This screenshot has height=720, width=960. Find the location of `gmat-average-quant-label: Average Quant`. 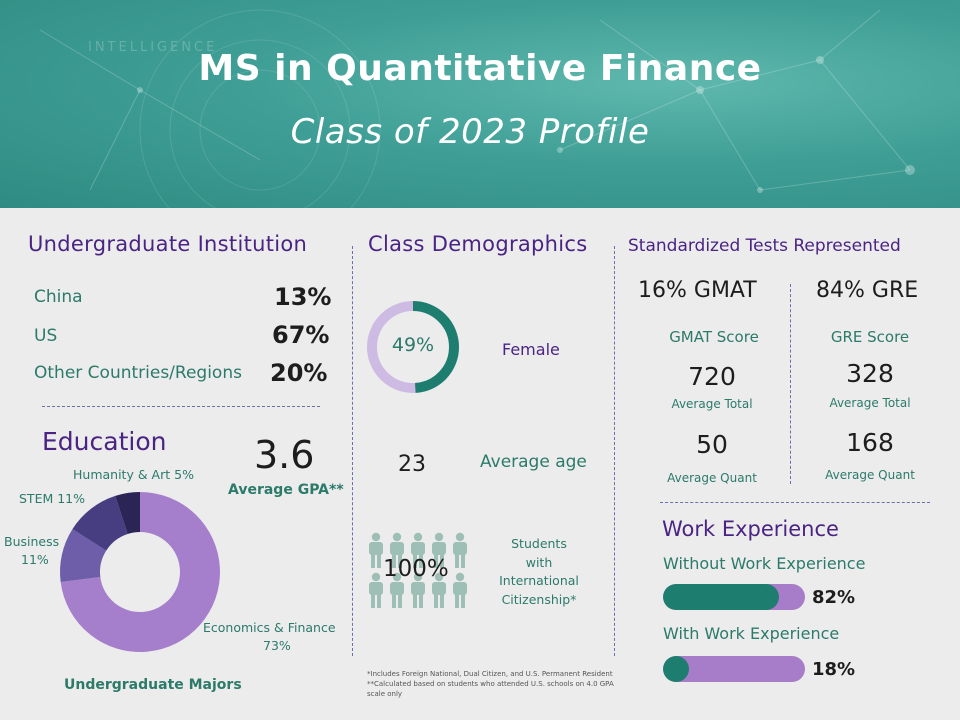

gmat-average-quant-label: Average Quant is located at coordinates (712, 478).